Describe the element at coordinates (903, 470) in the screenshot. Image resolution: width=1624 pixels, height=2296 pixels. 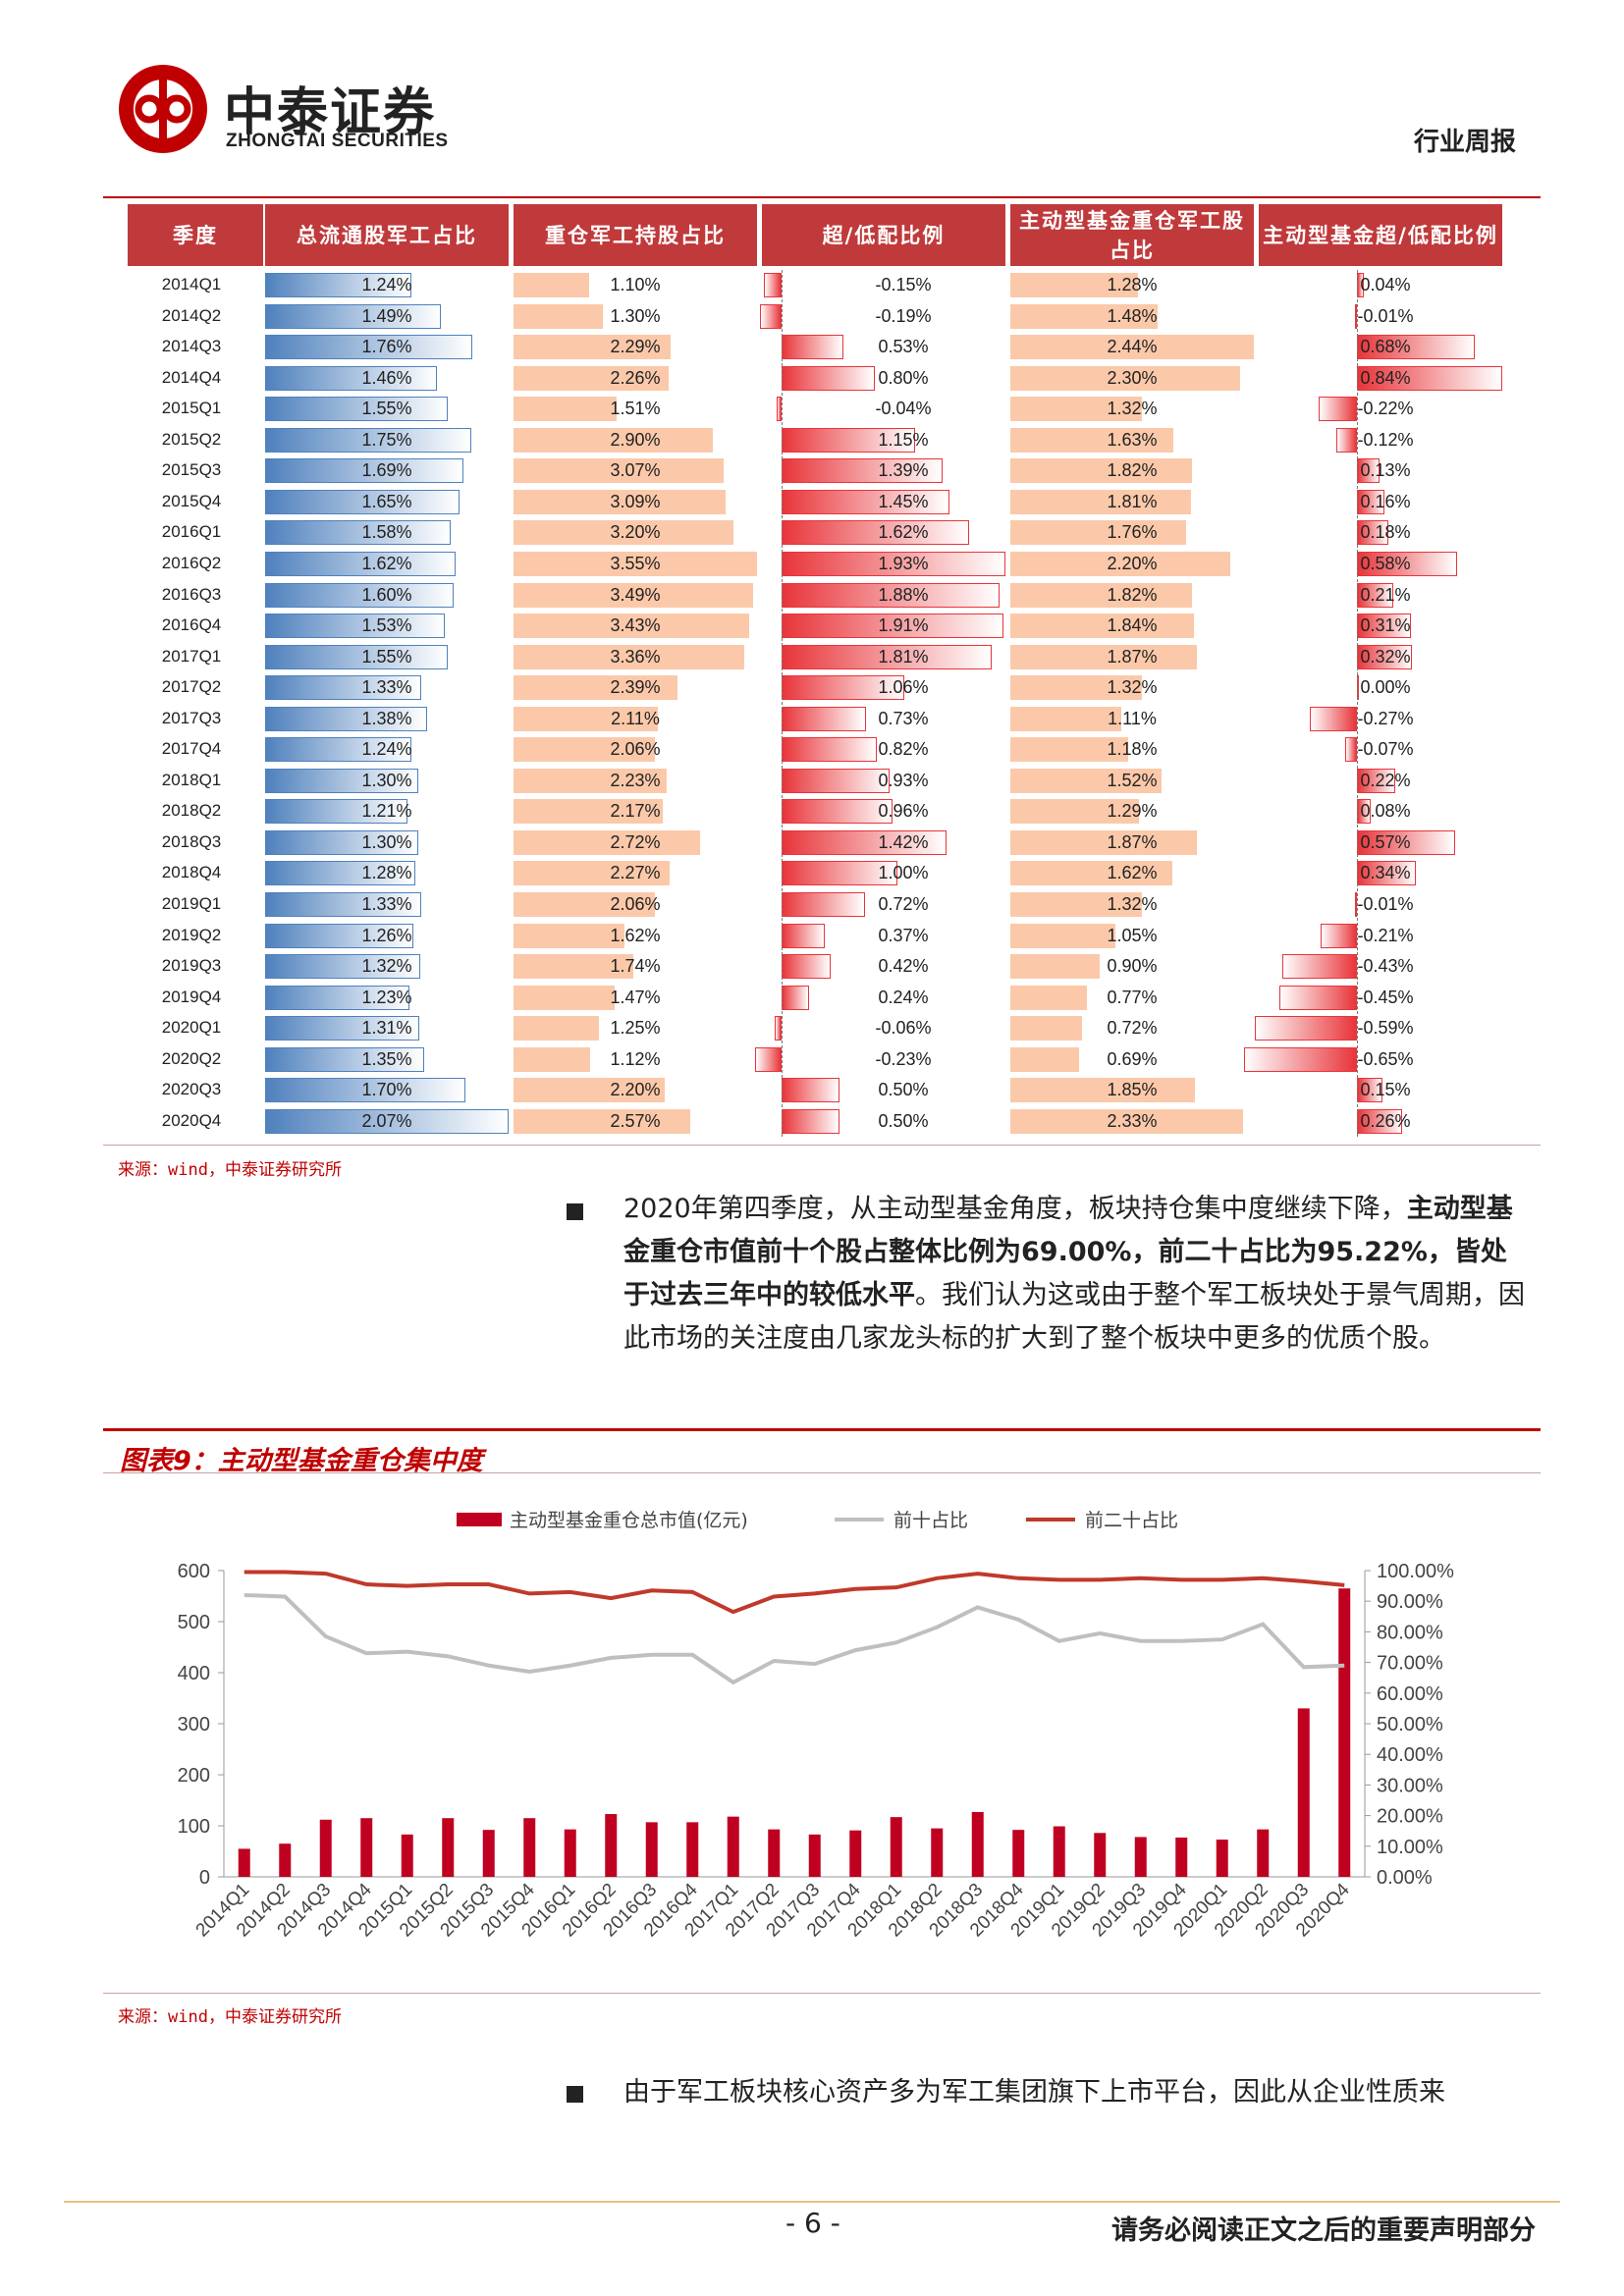
I see `overweight-value: 1.39%` at that location.